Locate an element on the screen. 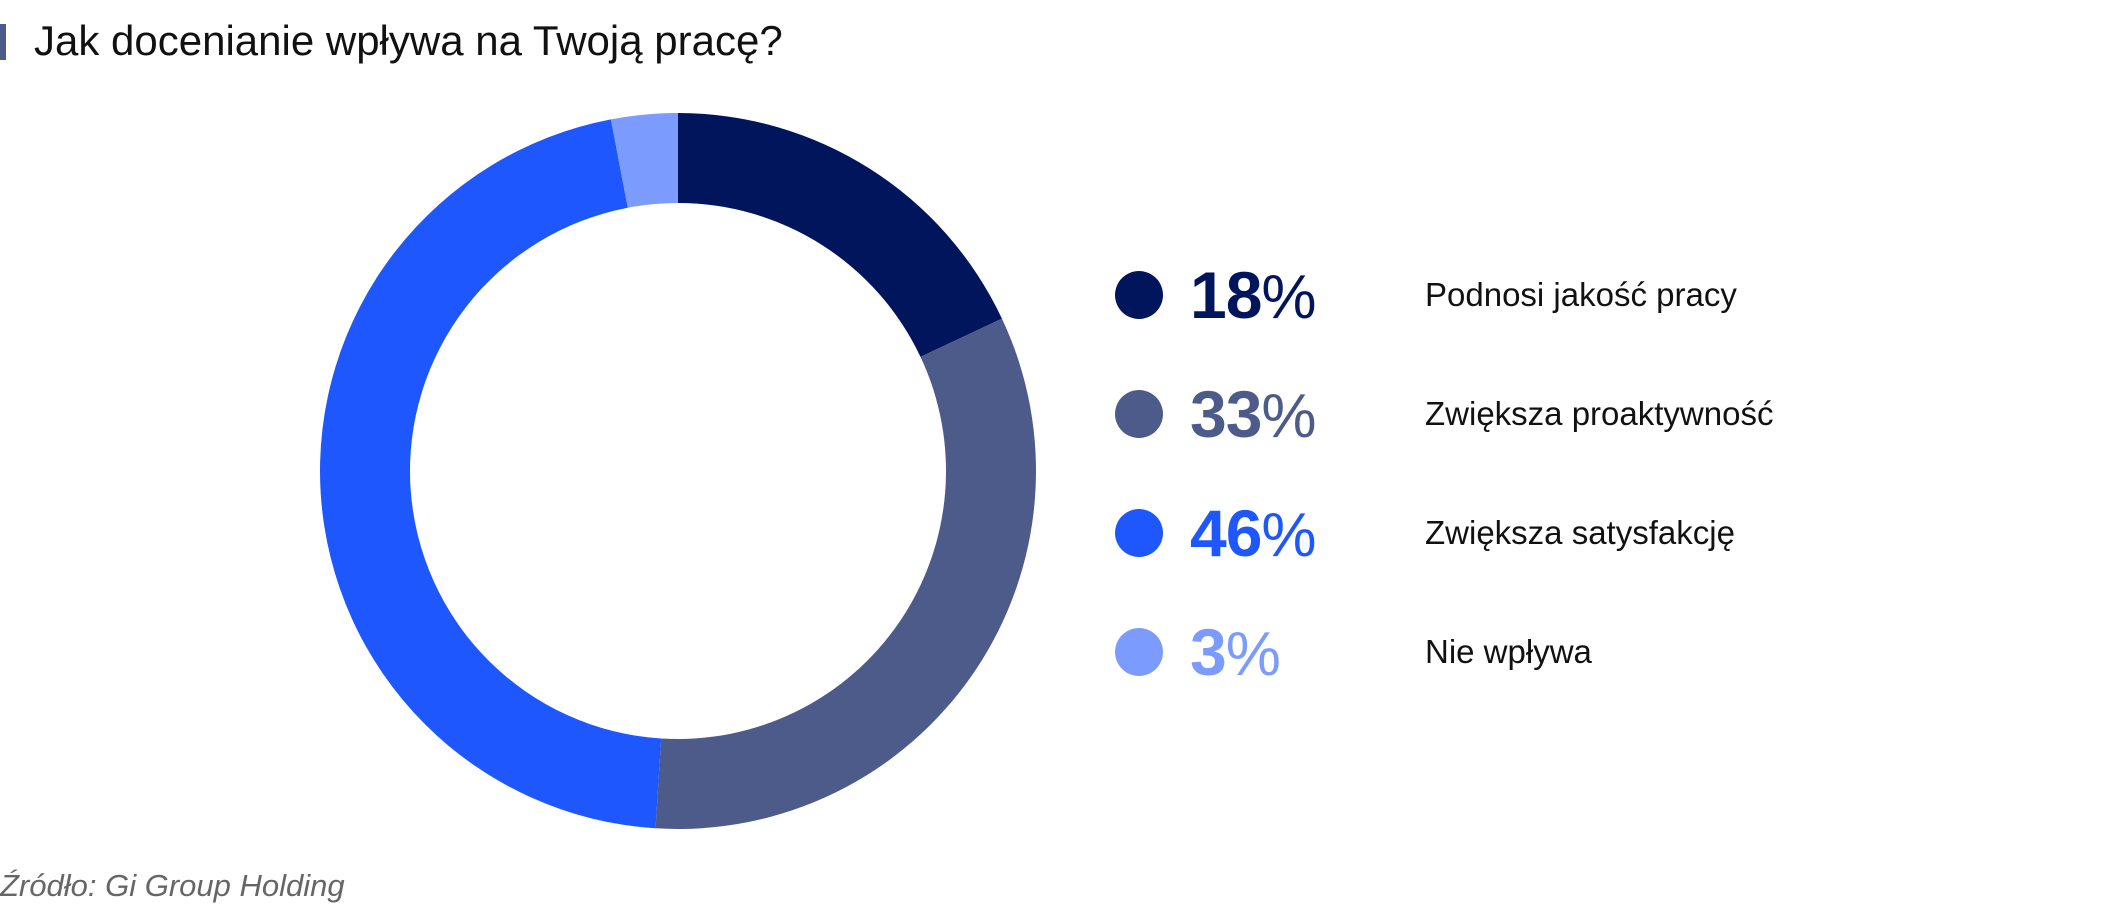 This screenshot has height=908, width=2126. legend-value-nie-wplywa: 3% is located at coordinates (1235, 652).